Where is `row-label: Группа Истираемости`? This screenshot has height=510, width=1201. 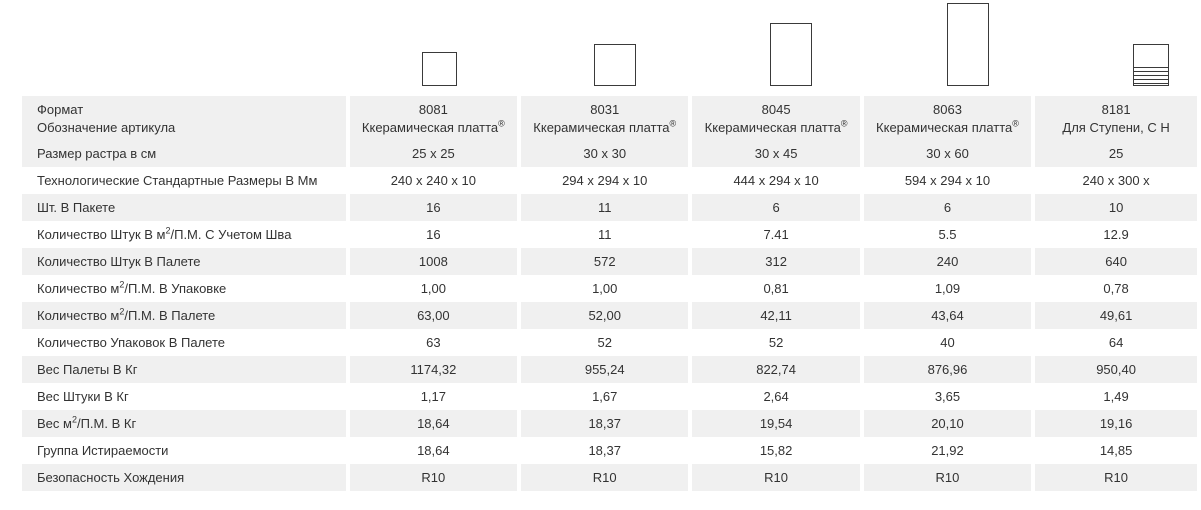 row-label: Группа Истираемости is located at coordinates (103, 450).